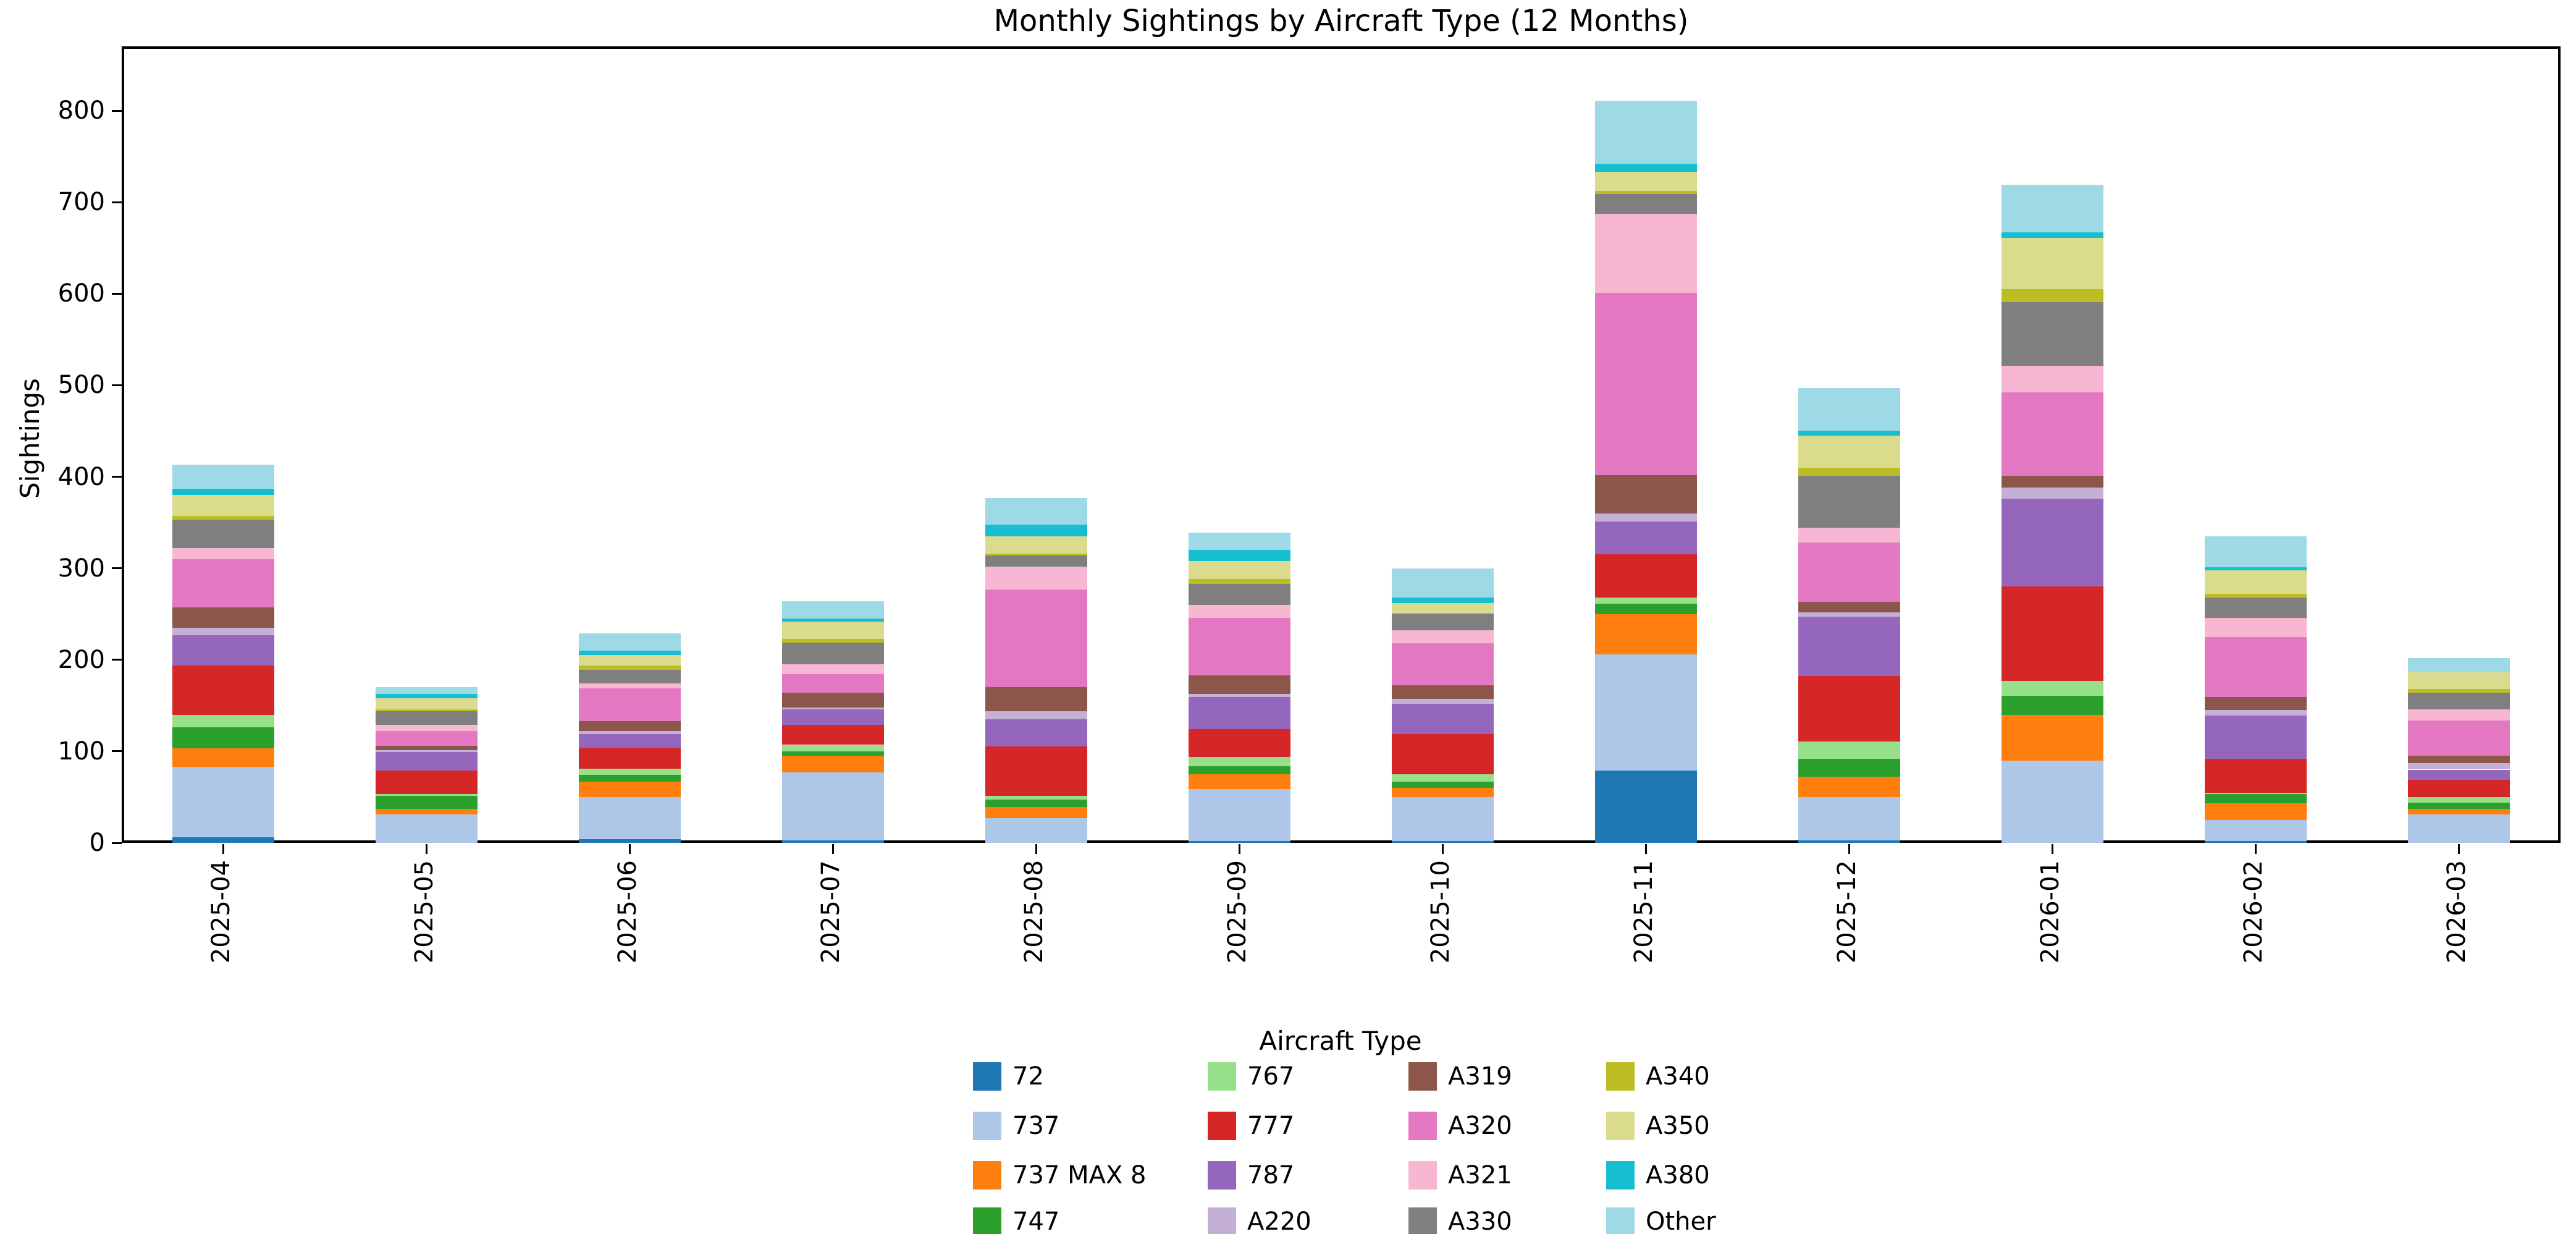 This screenshot has width=2576, height=1234. I want to click on y-tick-label: 100, so click(81, 751).